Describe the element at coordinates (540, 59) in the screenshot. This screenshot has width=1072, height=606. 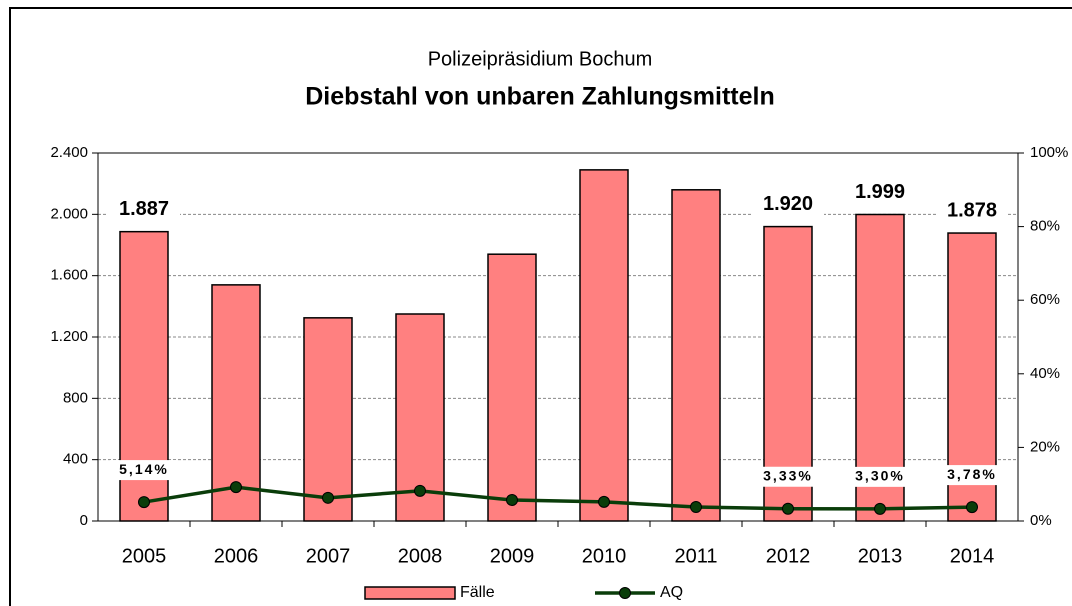
I see `chart-subtitle: Polizeipräsidium Bochum` at that location.